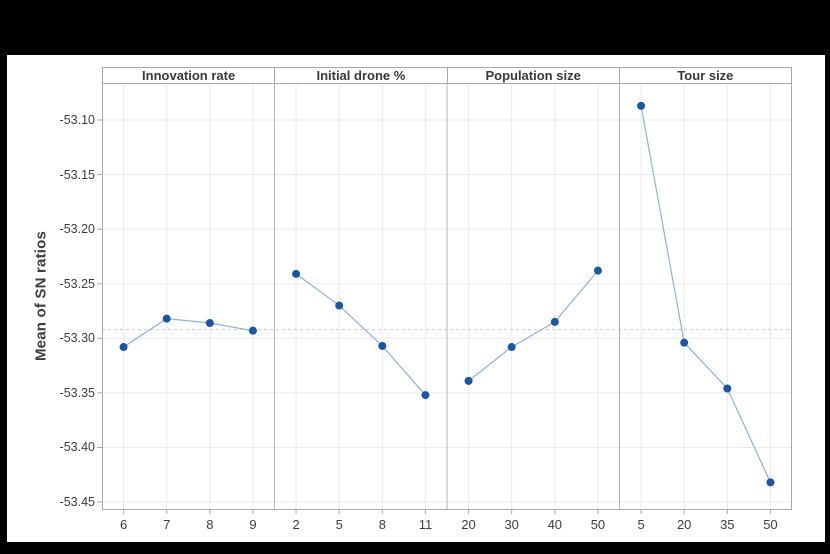  Describe the element at coordinates (167, 524) in the screenshot. I see `x-tick-label: 7` at that location.